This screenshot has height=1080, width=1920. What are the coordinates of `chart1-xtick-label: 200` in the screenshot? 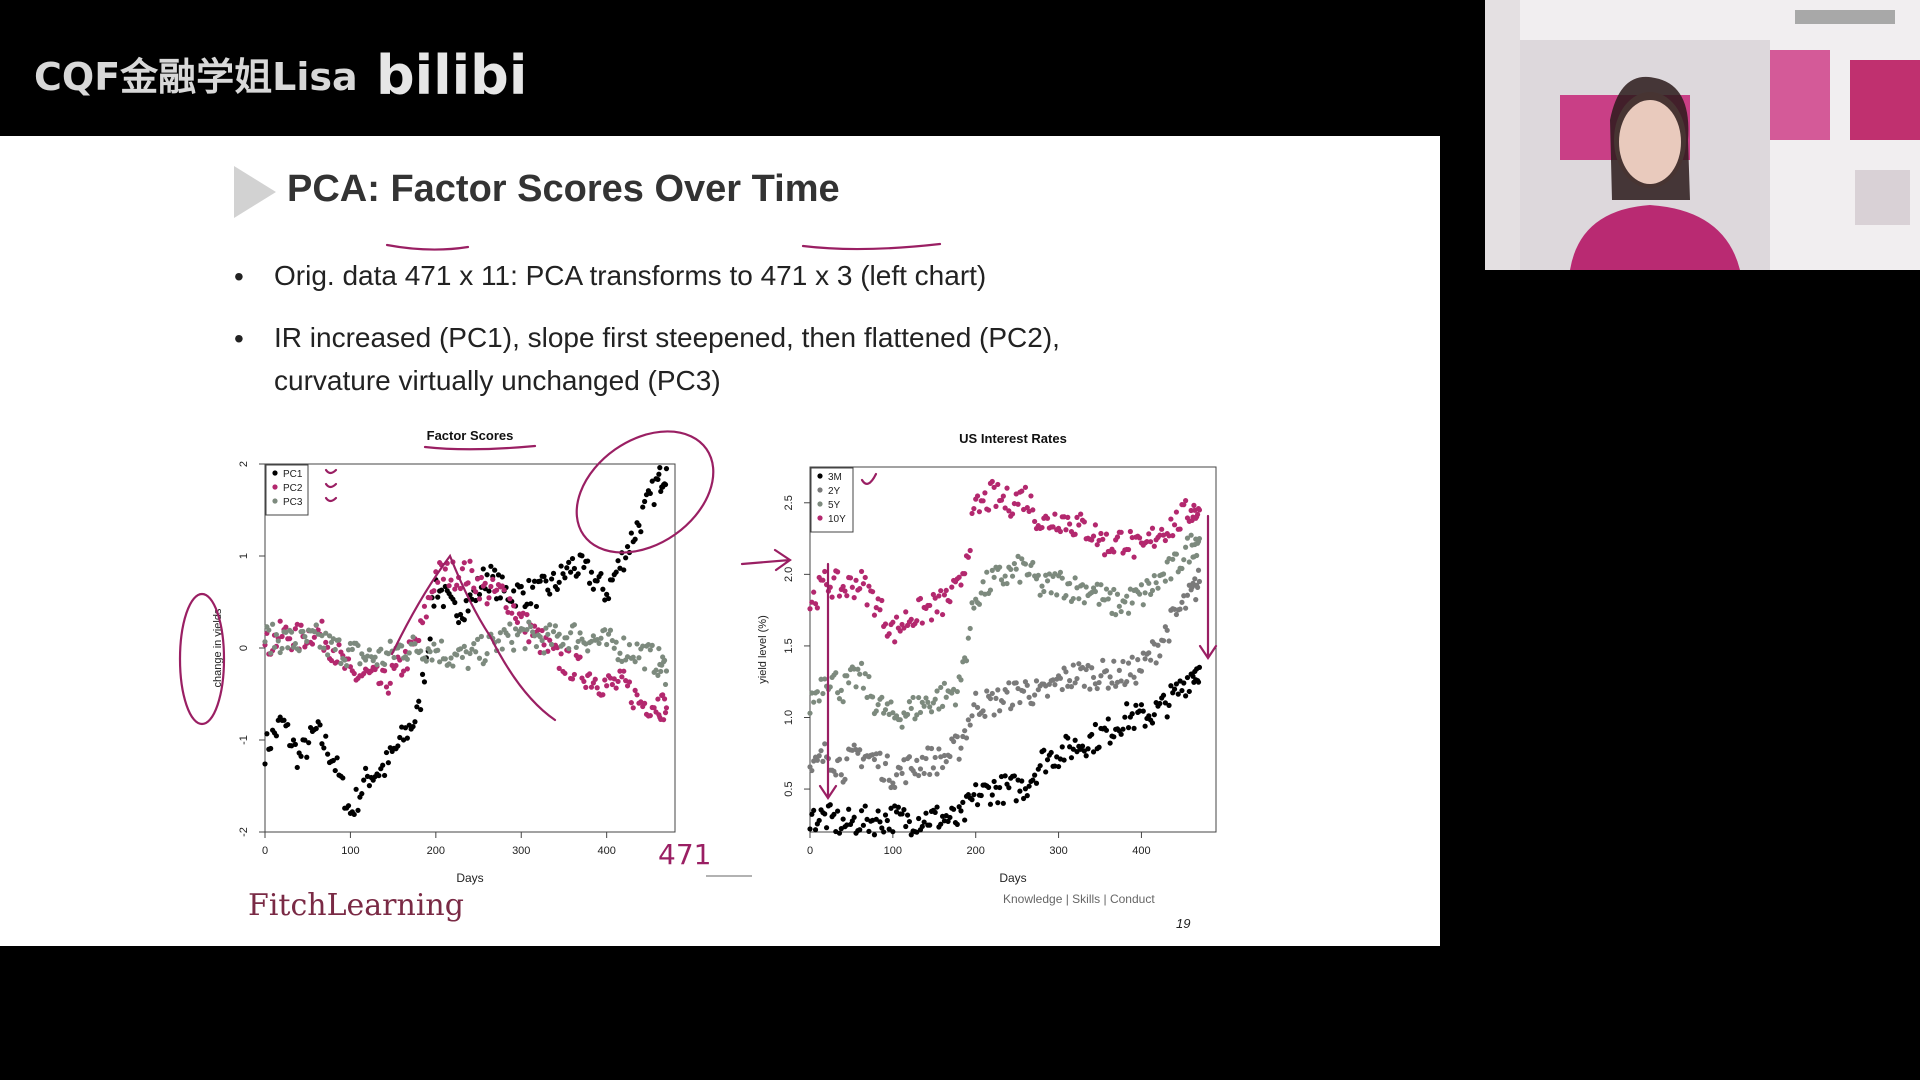 It's located at (436, 851).